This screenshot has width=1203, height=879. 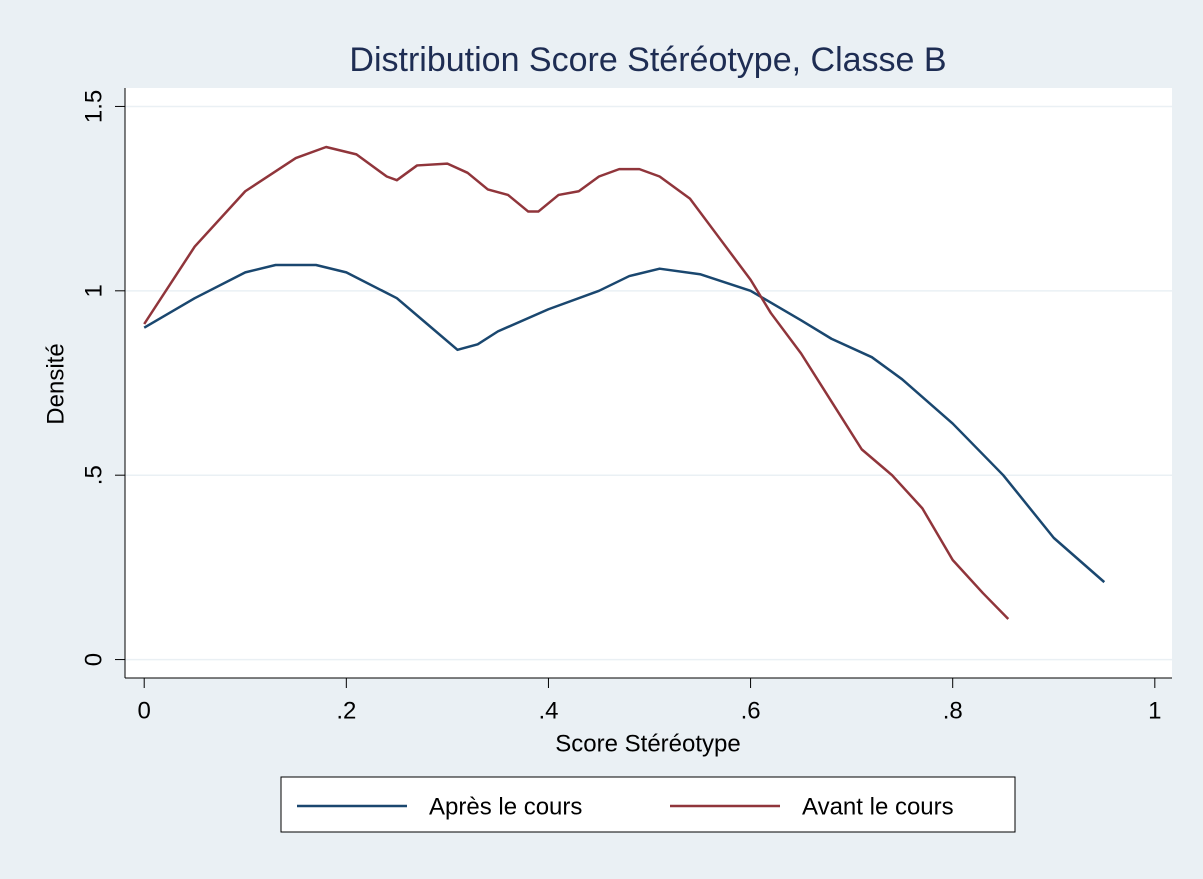 What do you see at coordinates (505, 806) in the screenshot?
I see `legend-label: Après le cours` at bounding box center [505, 806].